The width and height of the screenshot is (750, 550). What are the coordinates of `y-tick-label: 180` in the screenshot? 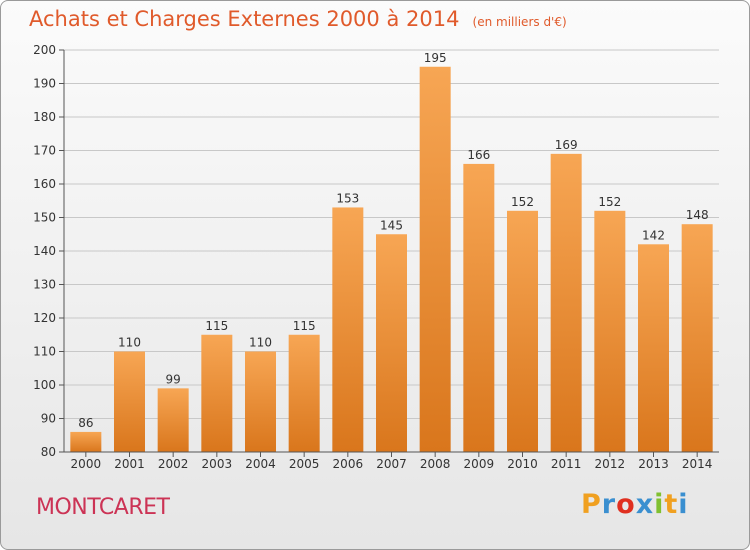 It's located at (44, 117).